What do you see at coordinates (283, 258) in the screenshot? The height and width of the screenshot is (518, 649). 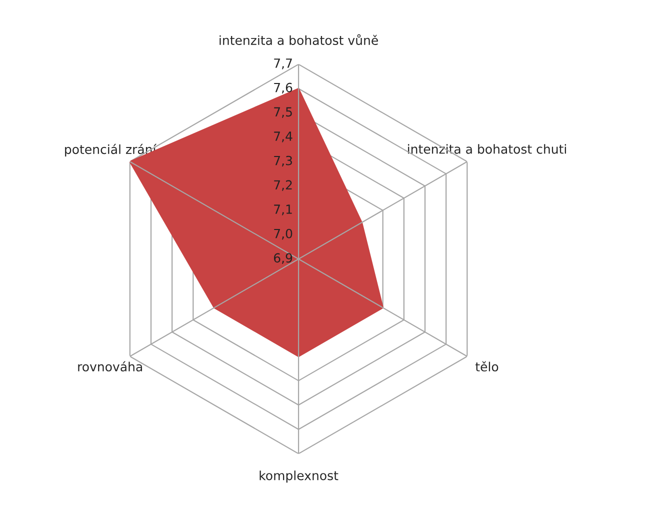 I see `y-tick-label: 6,9` at bounding box center [283, 258].